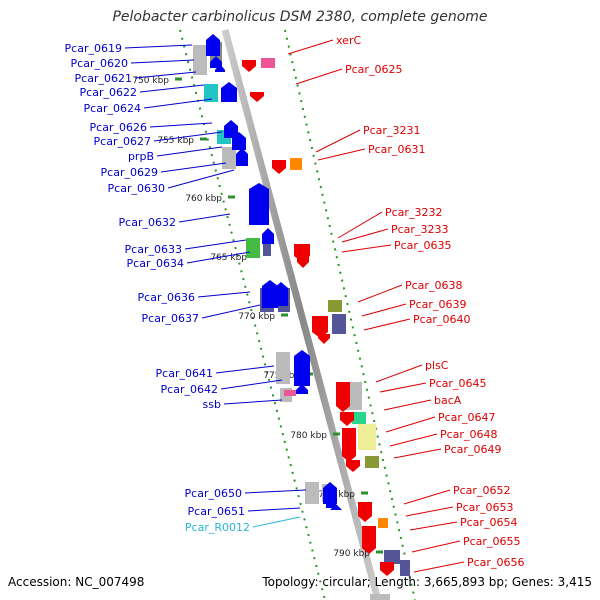 This screenshot has width=600, height=600. I want to click on left-gene-label: Pcar_0641, so click(184, 373).